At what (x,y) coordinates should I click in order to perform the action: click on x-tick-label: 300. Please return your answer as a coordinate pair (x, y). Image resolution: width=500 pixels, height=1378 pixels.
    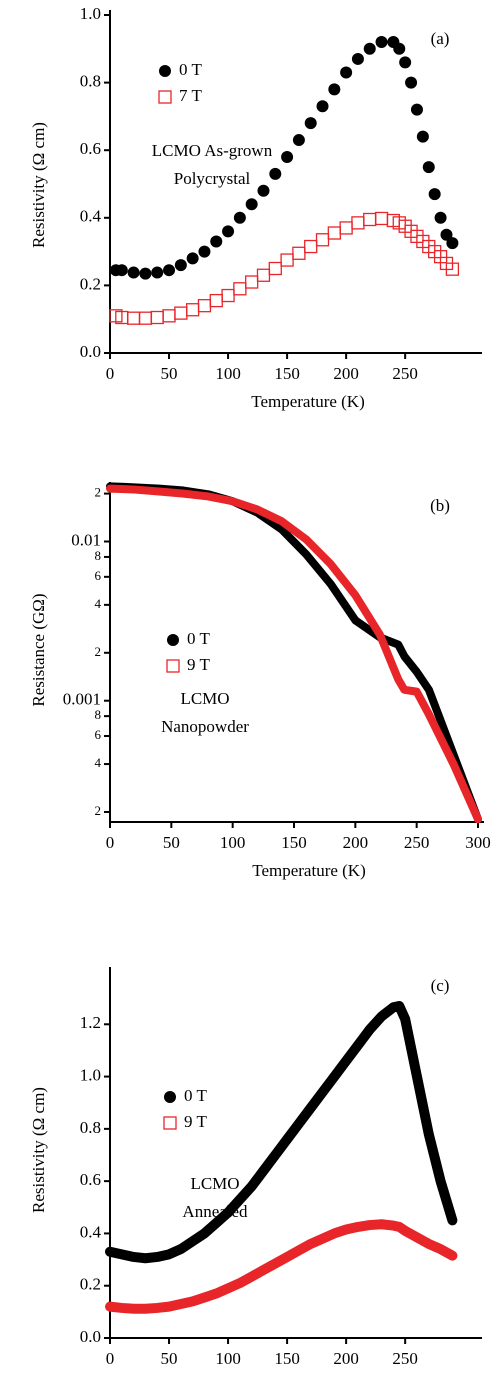
    Looking at the image, I should click on (478, 842).